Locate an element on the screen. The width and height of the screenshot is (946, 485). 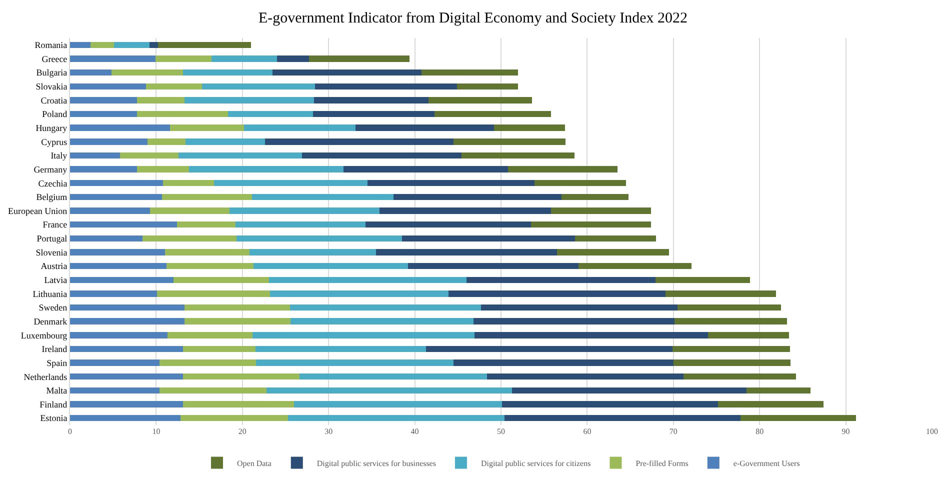
y-tick-label: Portugal is located at coordinates (52, 239).